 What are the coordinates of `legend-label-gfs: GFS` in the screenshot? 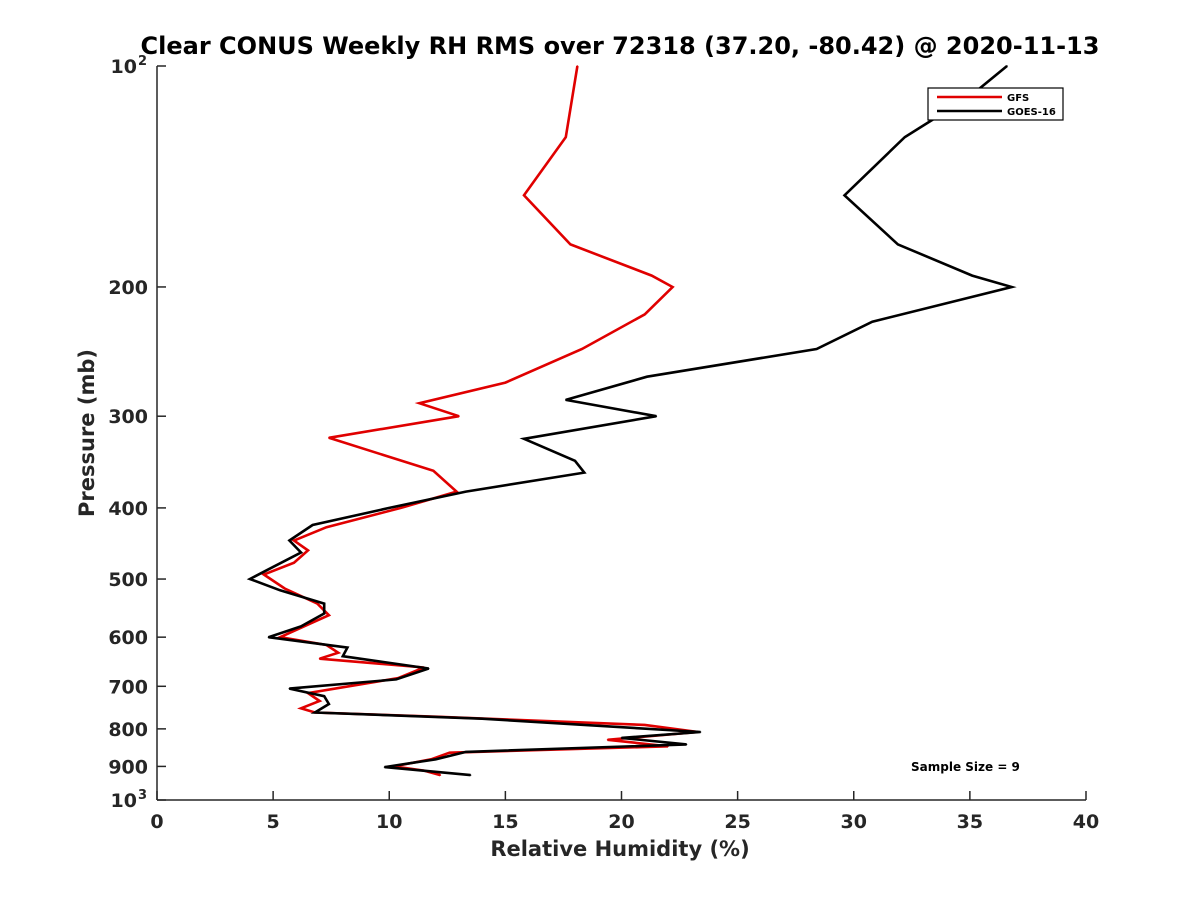 It's located at (1018, 98).